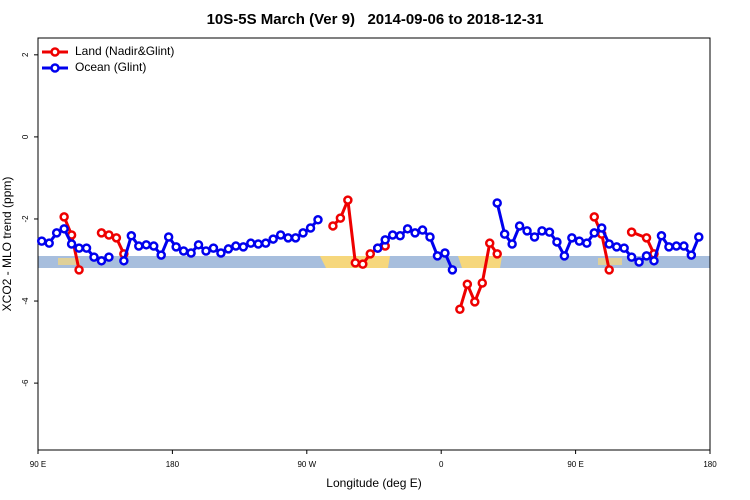 The height and width of the screenshot is (500, 750). Describe the element at coordinates (55, 68) in the screenshot. I see `legend-marker` at that location.